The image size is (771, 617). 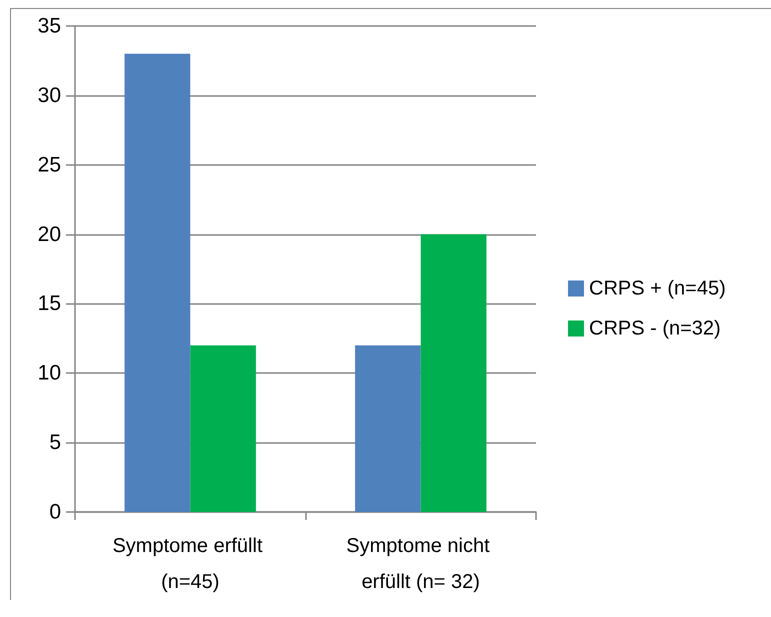 What do you see at coordinates (49, 26) in the screenshot?
I see `y-tick-label: 35` at bounding box center [49, 26].